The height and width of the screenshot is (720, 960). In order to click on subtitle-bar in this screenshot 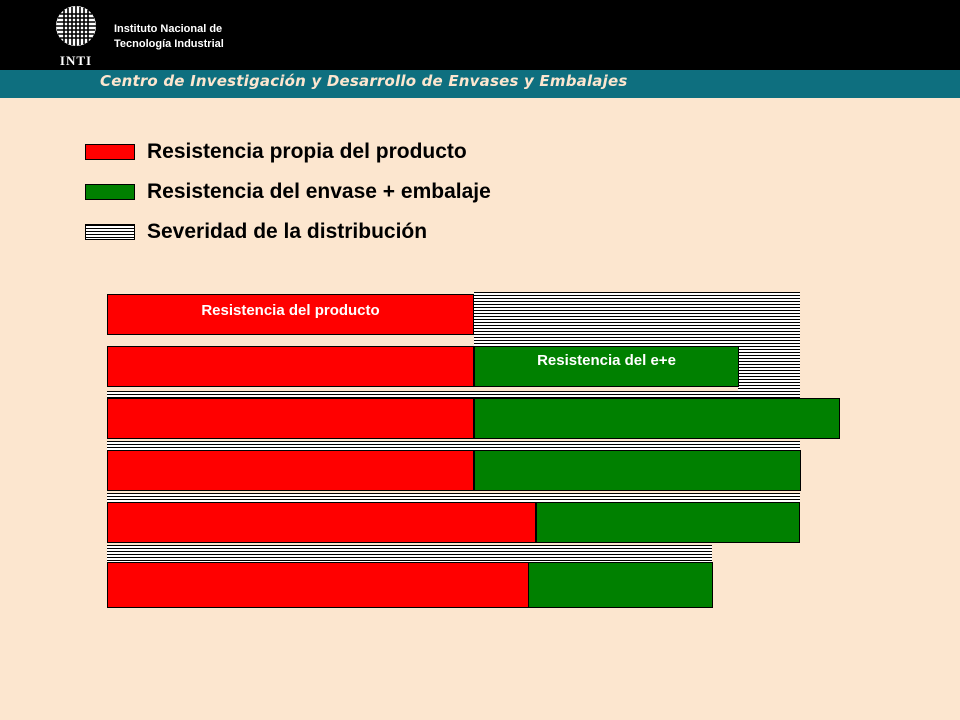, I will do `click(480, 84)`.